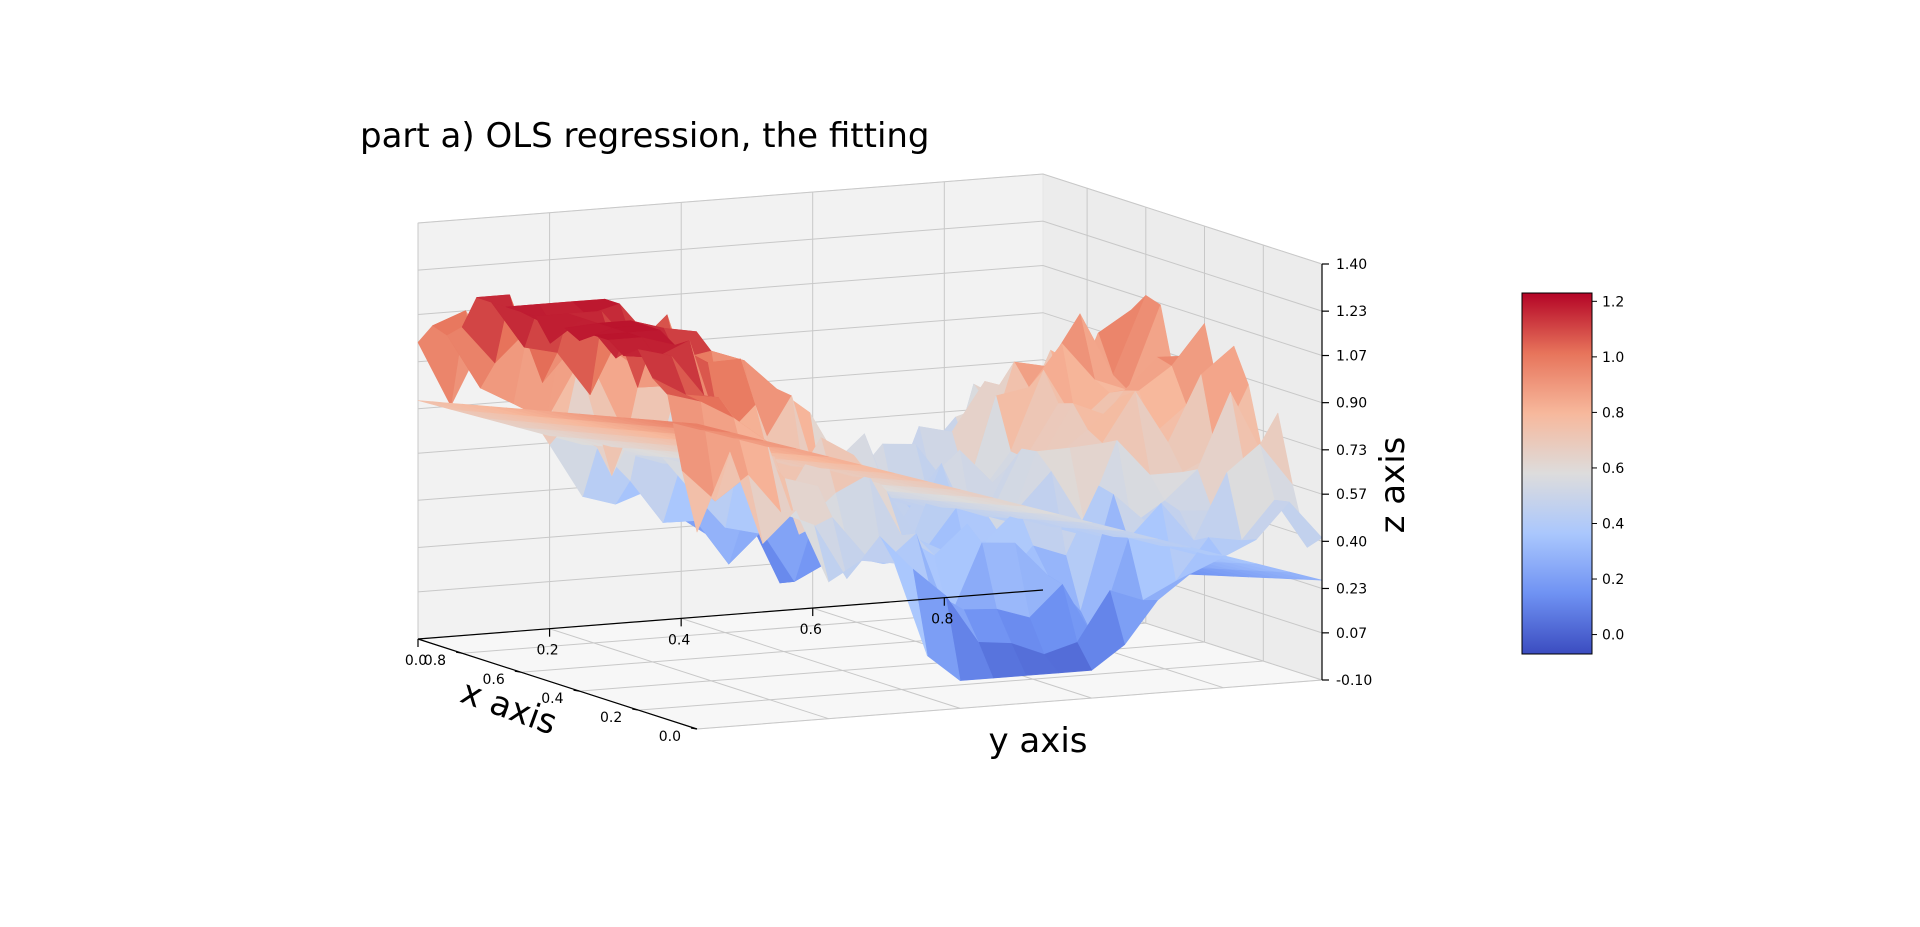 The height and width of the screenshot is (927, 1920). I want to click on z-tick-label: 0.23, so click(1351, 589).